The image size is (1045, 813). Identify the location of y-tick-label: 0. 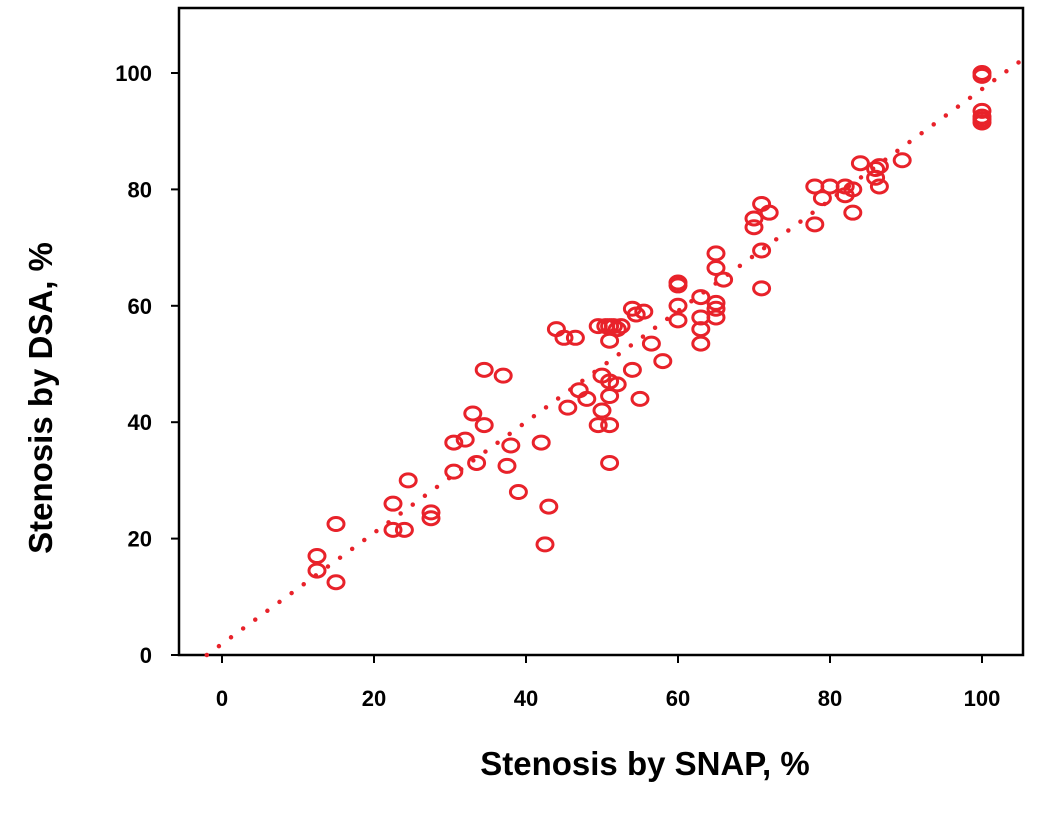
(146, 655).